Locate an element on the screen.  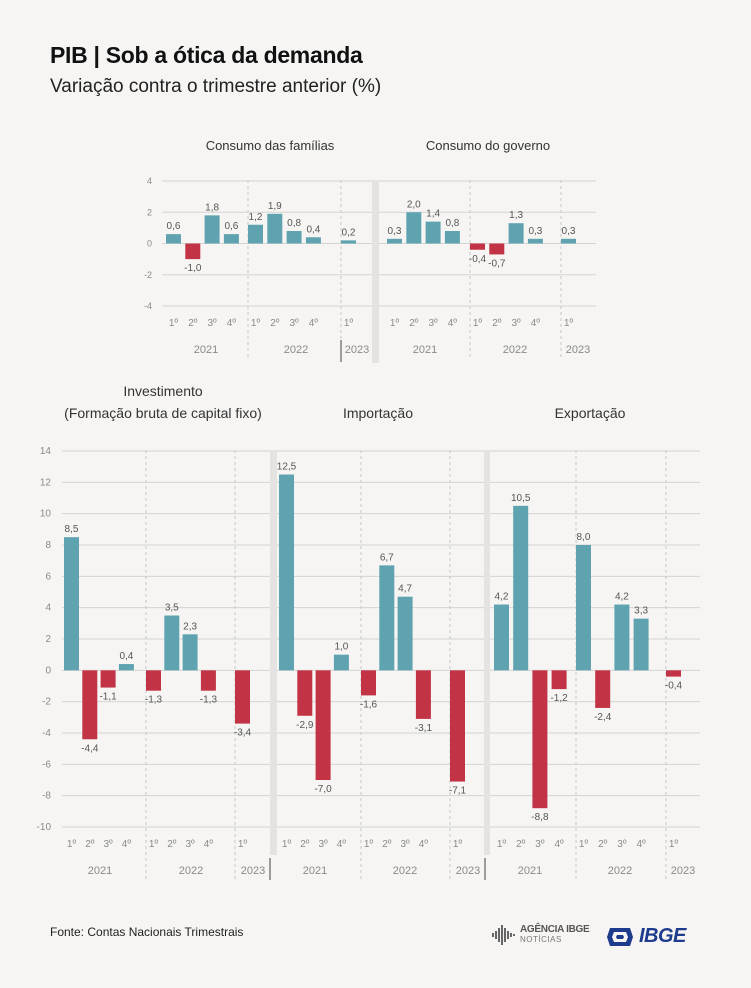
y-tick-label: -6 is located at coordinates (46, 764).